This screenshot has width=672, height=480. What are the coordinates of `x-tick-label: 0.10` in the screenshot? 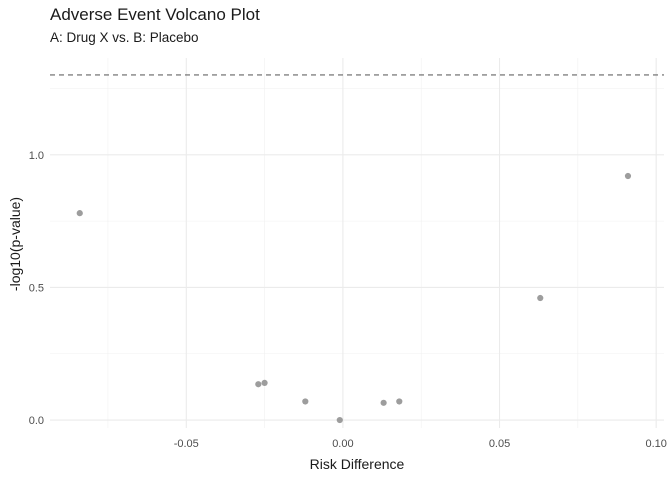 It's located at (655, 444).